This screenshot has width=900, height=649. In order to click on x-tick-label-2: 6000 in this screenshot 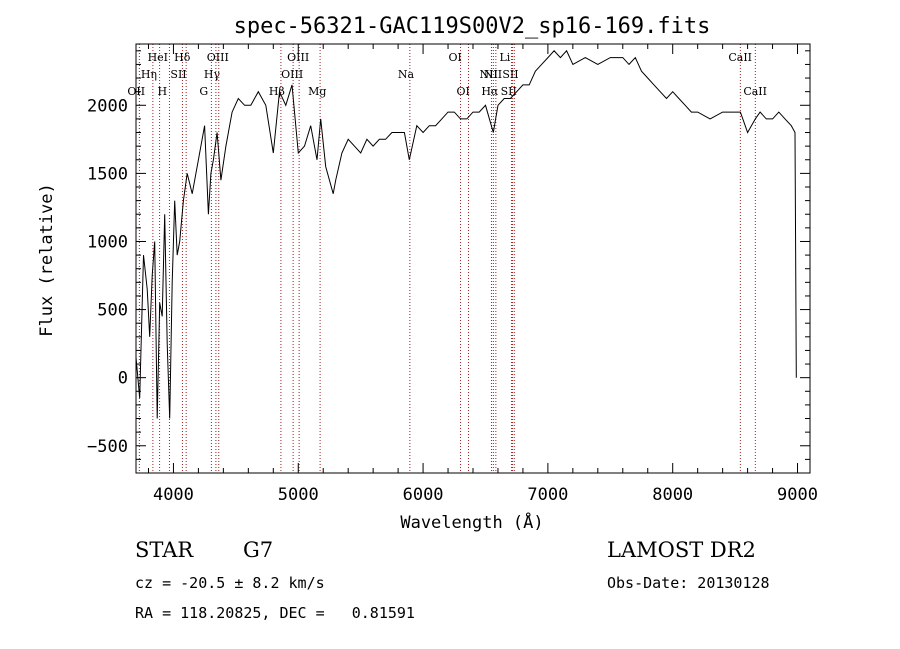, I will do `click(423, 495)`.